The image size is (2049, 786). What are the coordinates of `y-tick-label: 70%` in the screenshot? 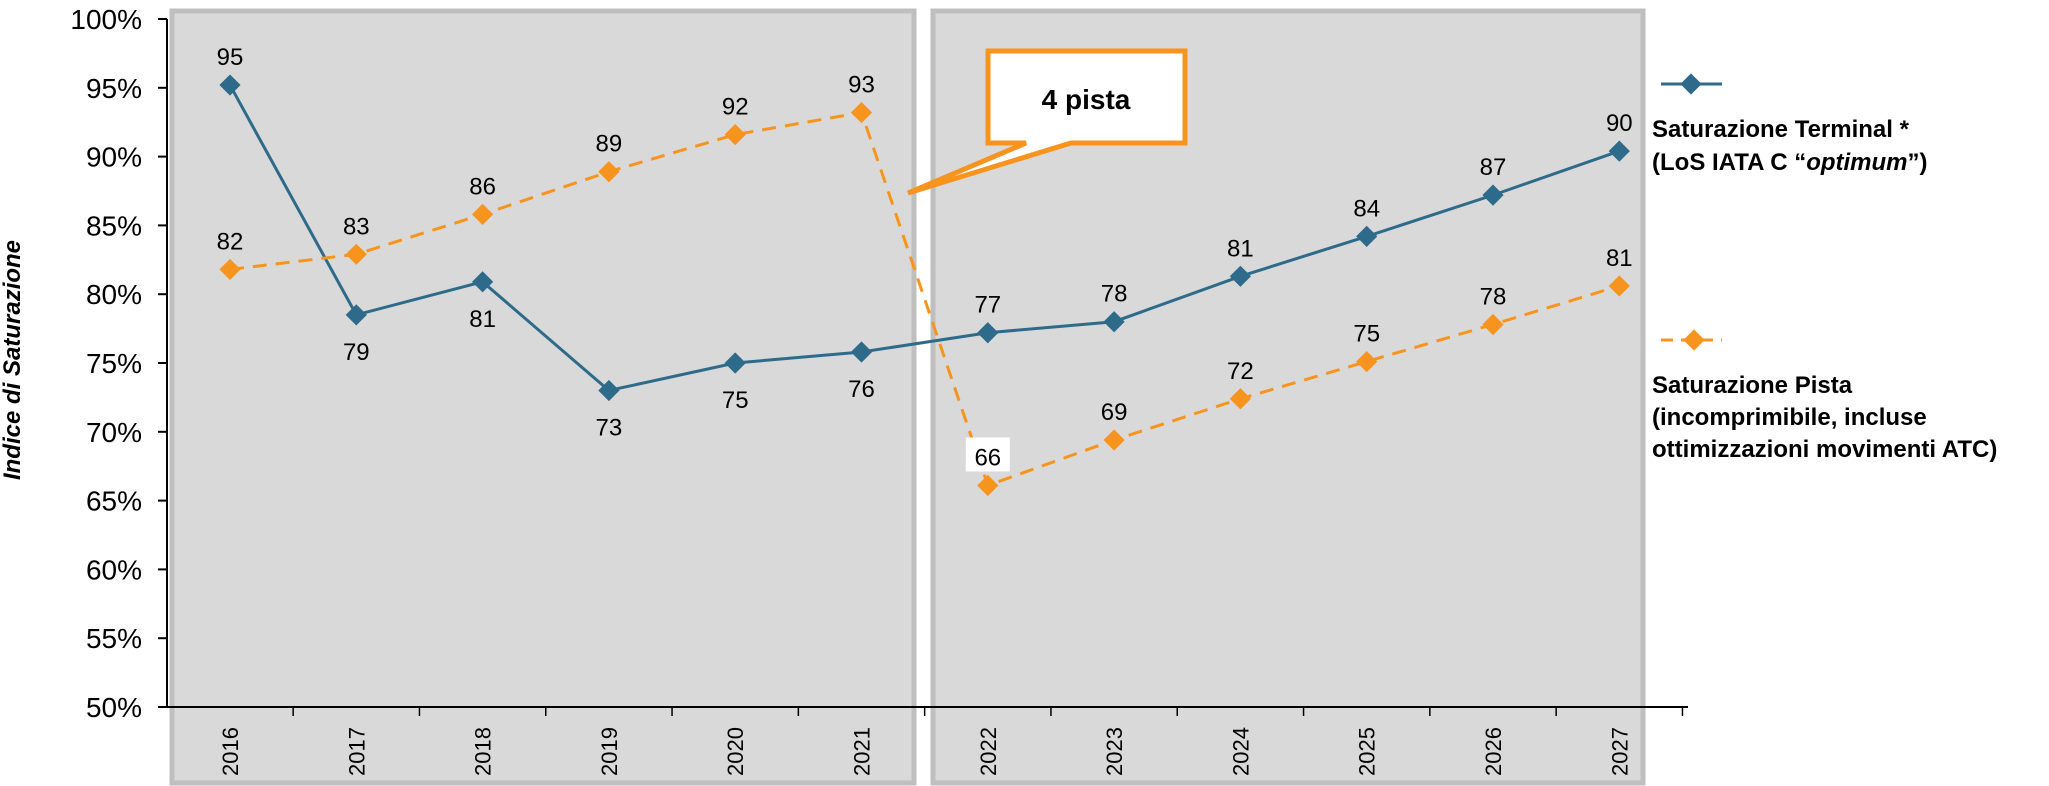 It's located at (114, 432).